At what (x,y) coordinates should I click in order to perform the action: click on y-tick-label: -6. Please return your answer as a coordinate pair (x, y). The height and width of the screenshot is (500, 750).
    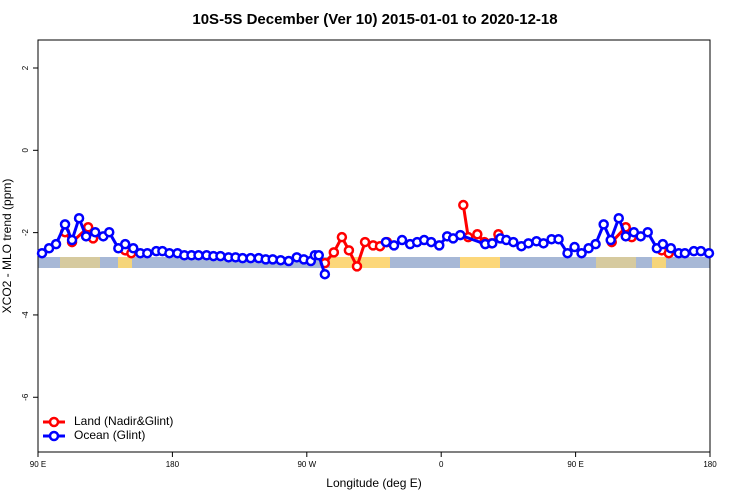
    Looking at the image, I should click on (25, 397).